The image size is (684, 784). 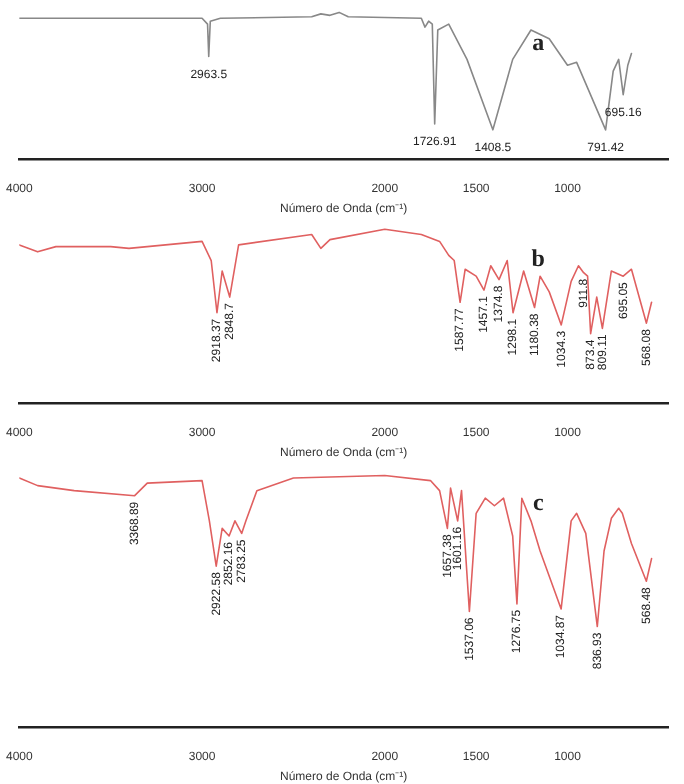 What do you see at coordinates (538, 258) in the screenshot?
I see `annotation: b` at bounding box center [538, 258].